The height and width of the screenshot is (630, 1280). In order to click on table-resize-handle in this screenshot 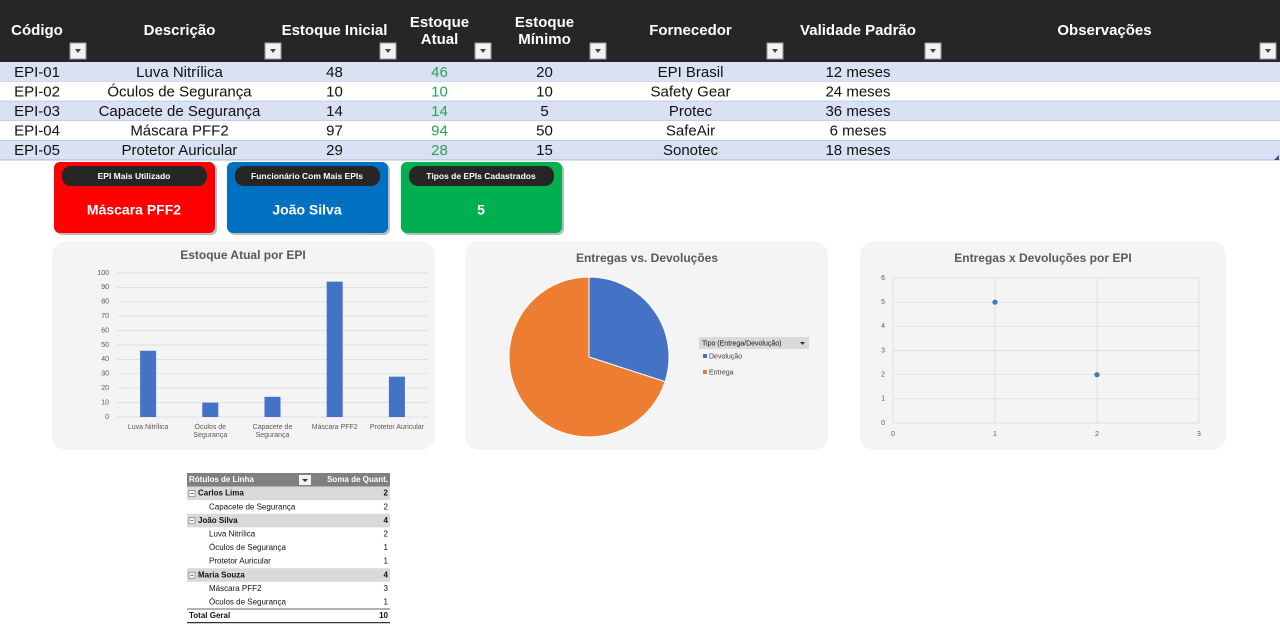, I will do `click(1276, 157)`.